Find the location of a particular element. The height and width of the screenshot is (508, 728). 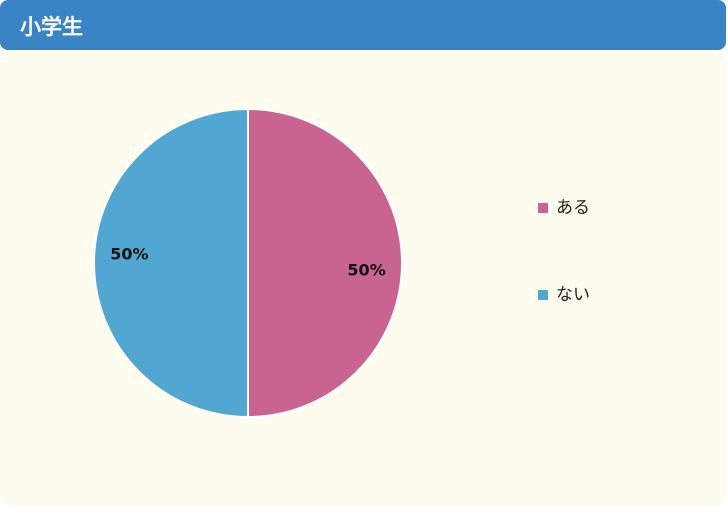

legend-label: ない is located at coordinates (573, 295).